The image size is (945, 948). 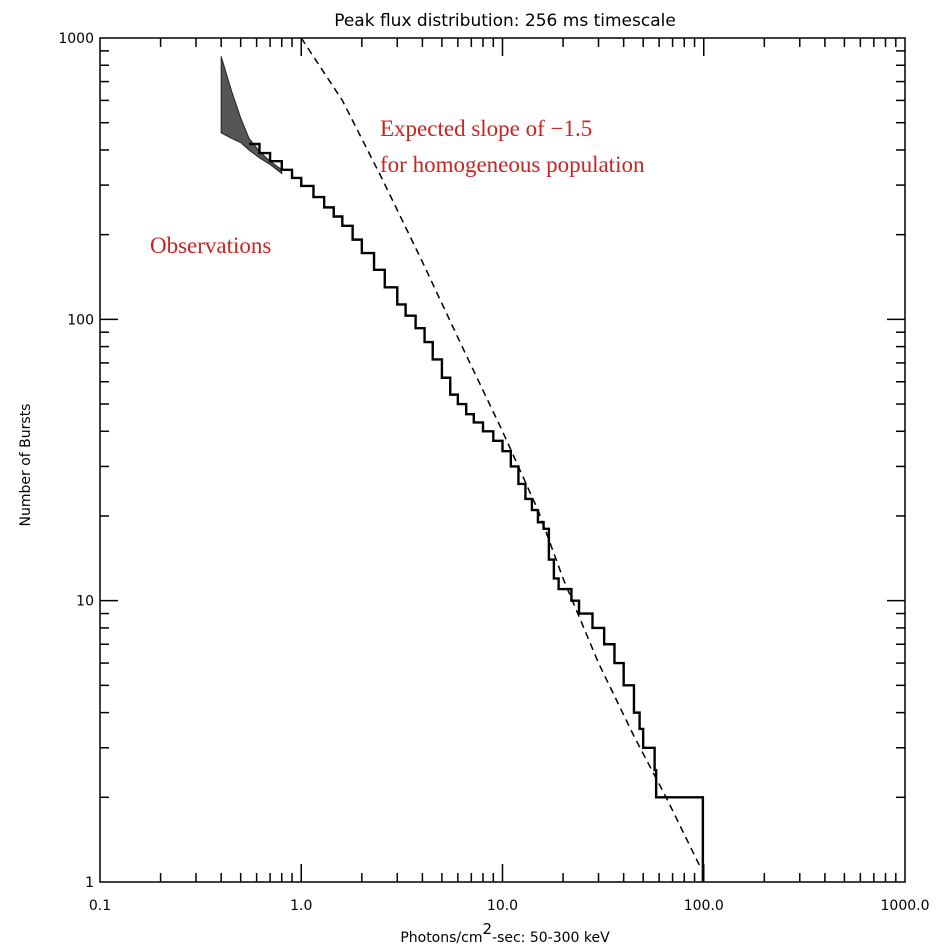 I want to click on x-axis-label: Photons/cm2-sec: 50-300 keV, so click(x=505, y=933).